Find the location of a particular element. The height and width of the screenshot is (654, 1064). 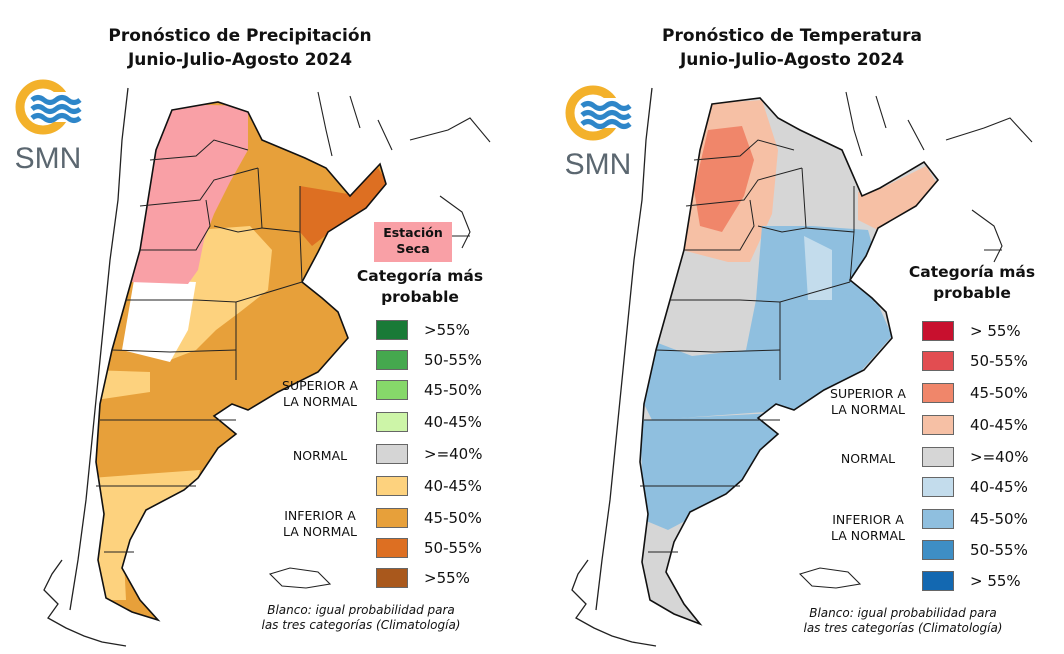

temp-category-heading-line2: probable is located at coordinates (972, 293).